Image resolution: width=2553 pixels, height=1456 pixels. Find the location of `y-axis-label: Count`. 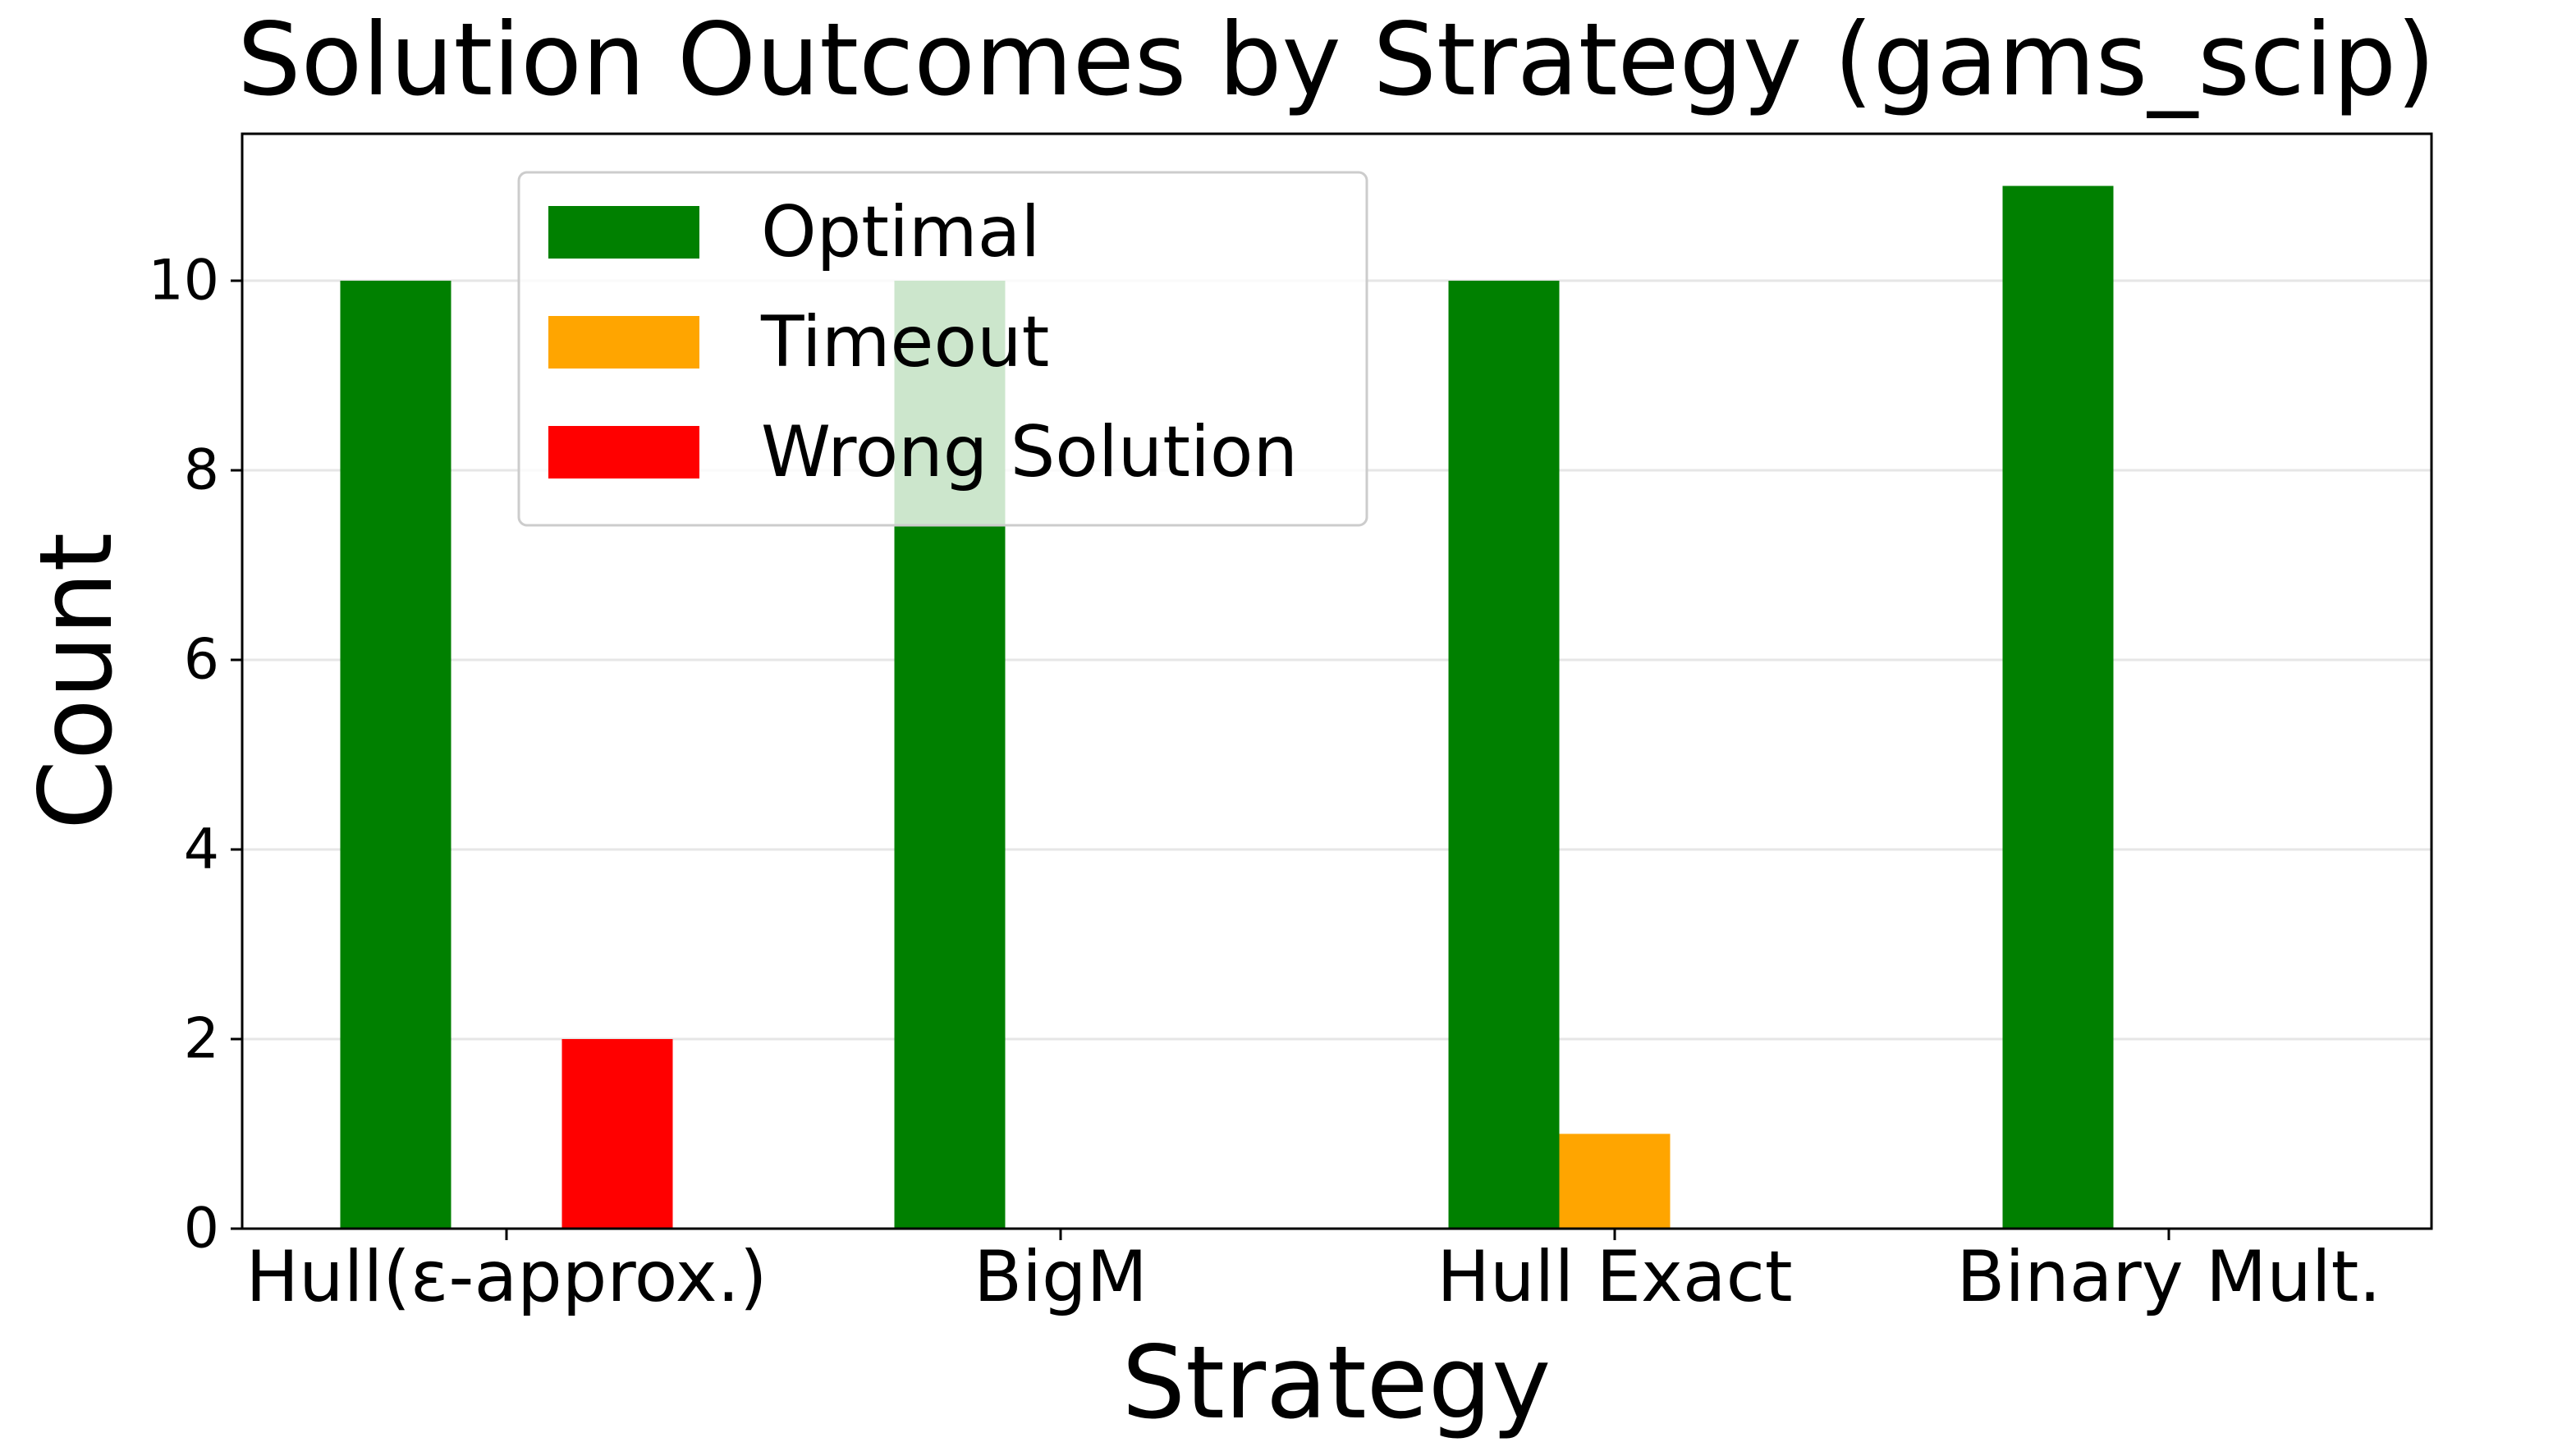

y-axis-label: Count is located at coordinates (76, 681).